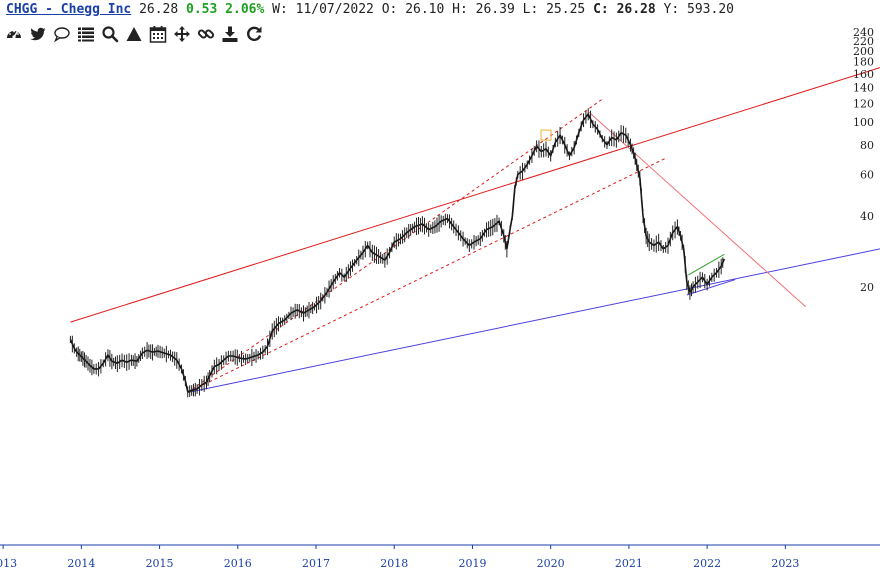 Image resolution: width=880 pixels, height=576 pixels. I want to click on triangle-icon, so click(134, 34).